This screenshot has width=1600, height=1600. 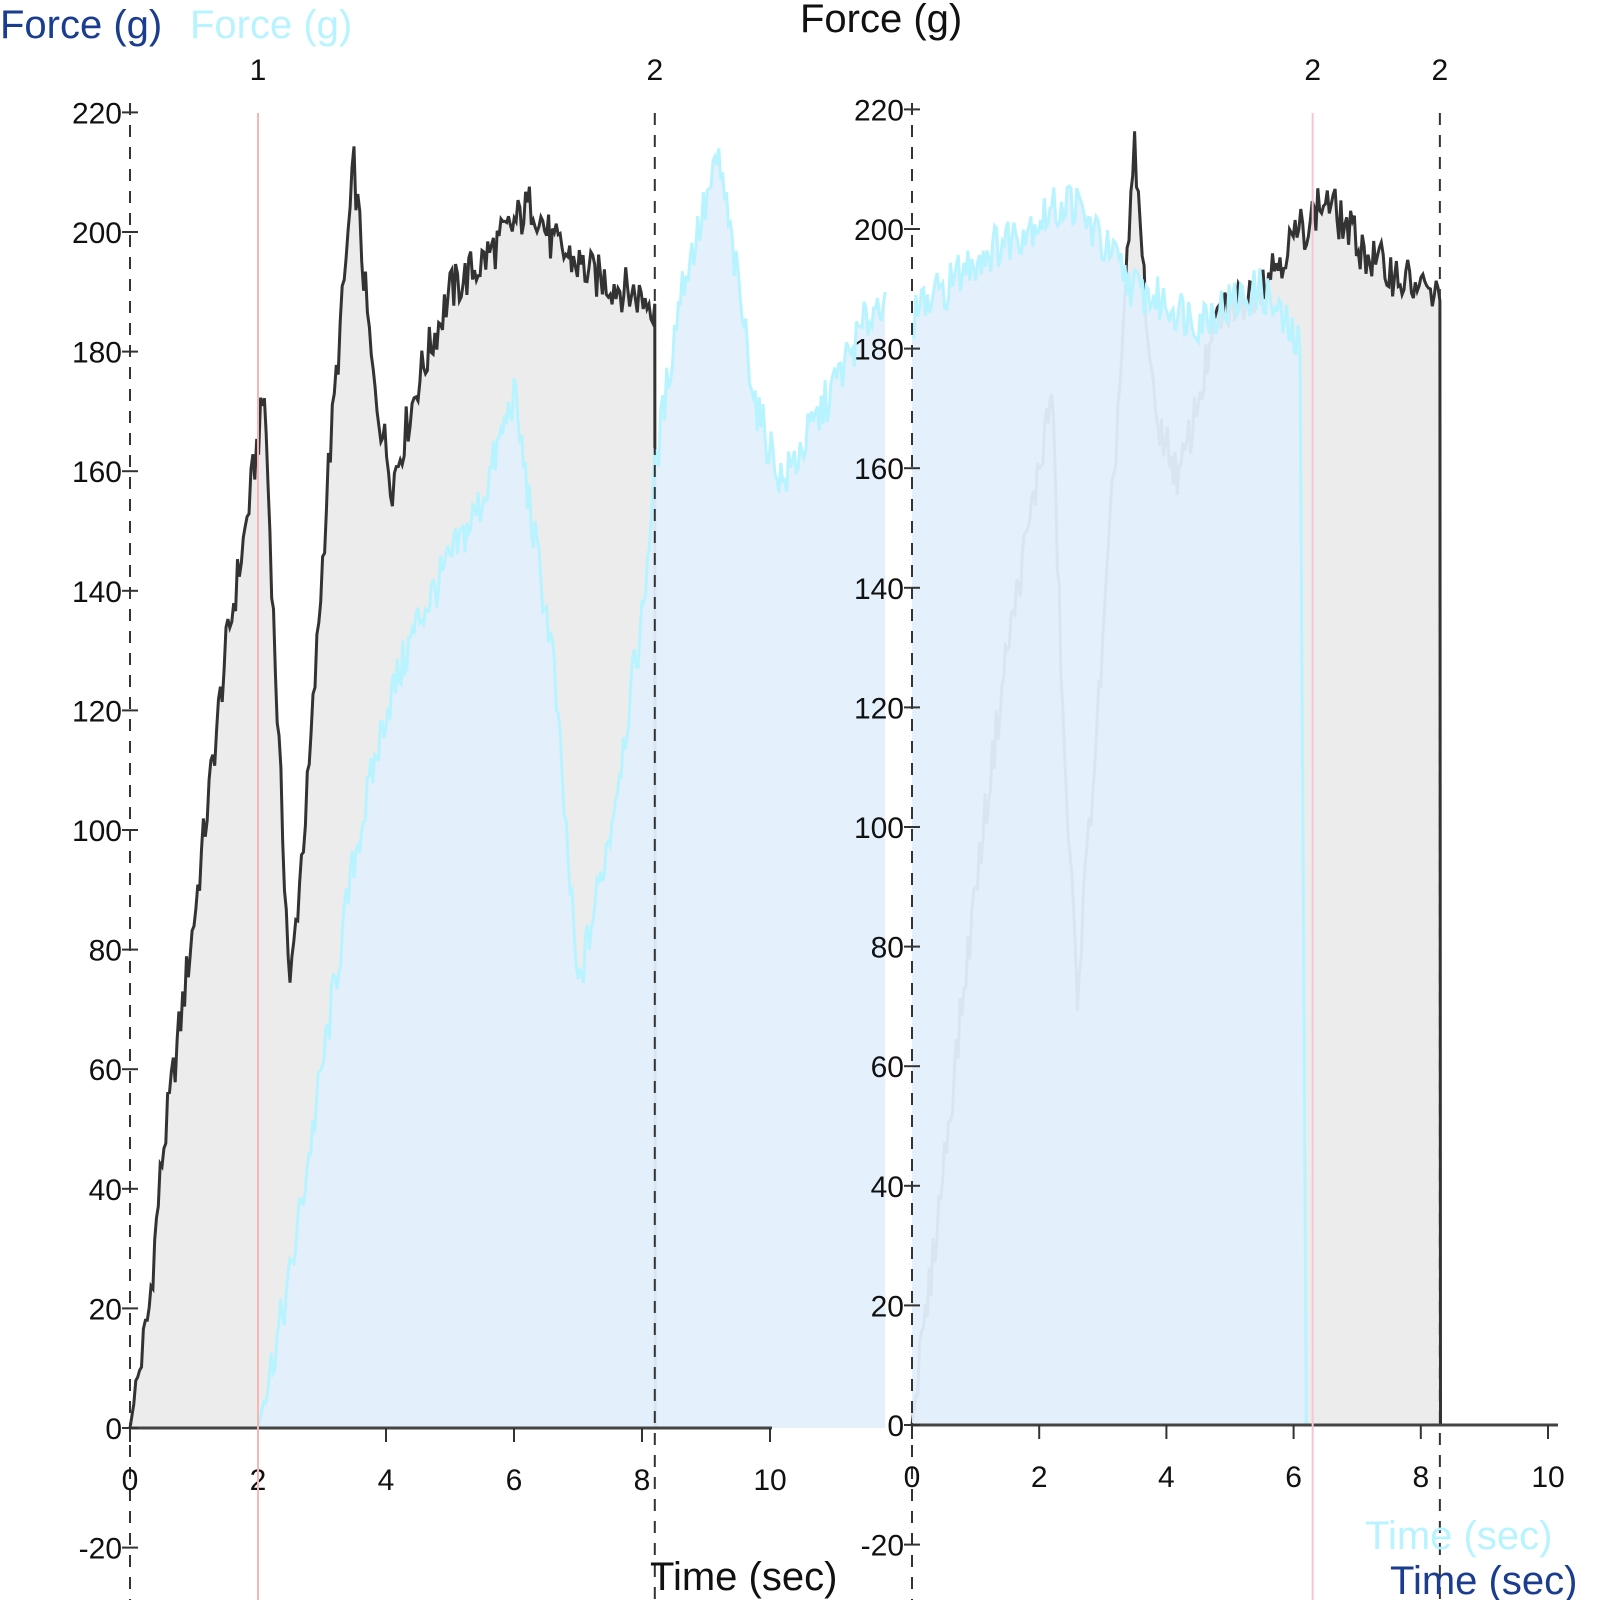 What do you see at coordinates (97, 831) in the screenshot?
I see `y-tick-label-100-panel-0: 100` at bounding box center [97, 831].